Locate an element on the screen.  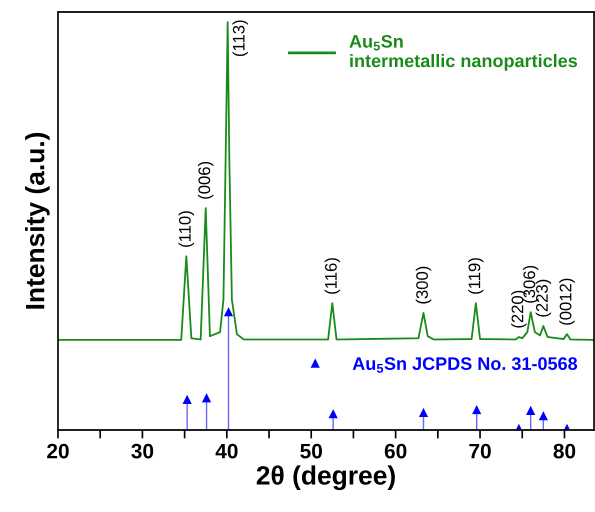
x-tick-label: 60 is located at coordinates (395, 451).